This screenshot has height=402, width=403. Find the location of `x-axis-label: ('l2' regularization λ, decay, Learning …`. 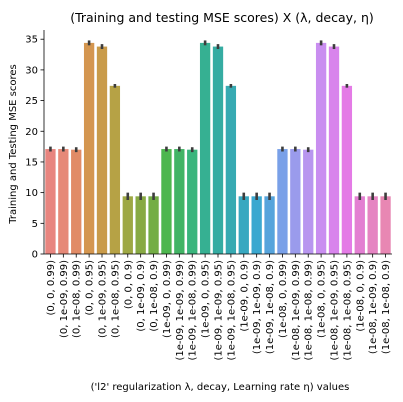

x-axis-label: ('l2' regularization λ, decay, Learning … is located at coordinates (220, 387).